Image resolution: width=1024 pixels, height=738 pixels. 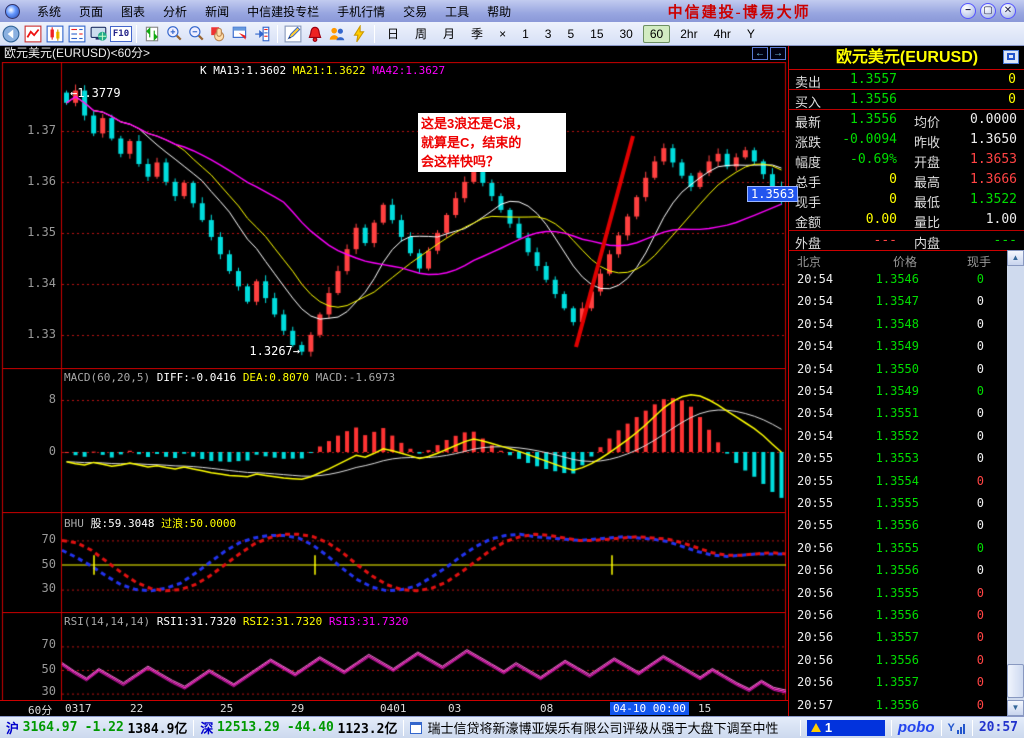 I want to click on time-tick: 15, so click(x=705, y=708).